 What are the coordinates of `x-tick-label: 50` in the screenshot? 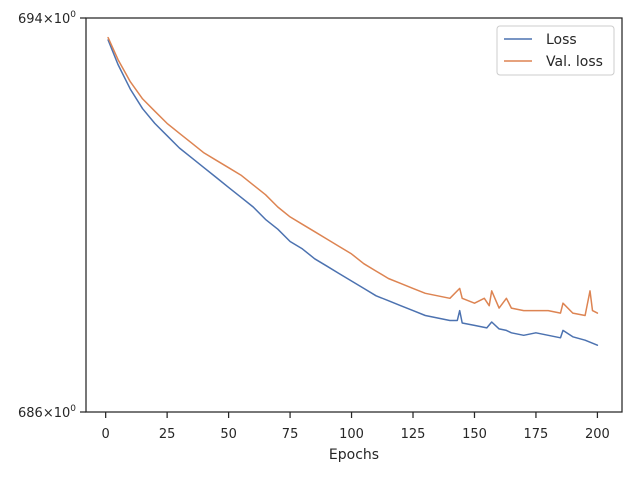 It's located at (228, 434).